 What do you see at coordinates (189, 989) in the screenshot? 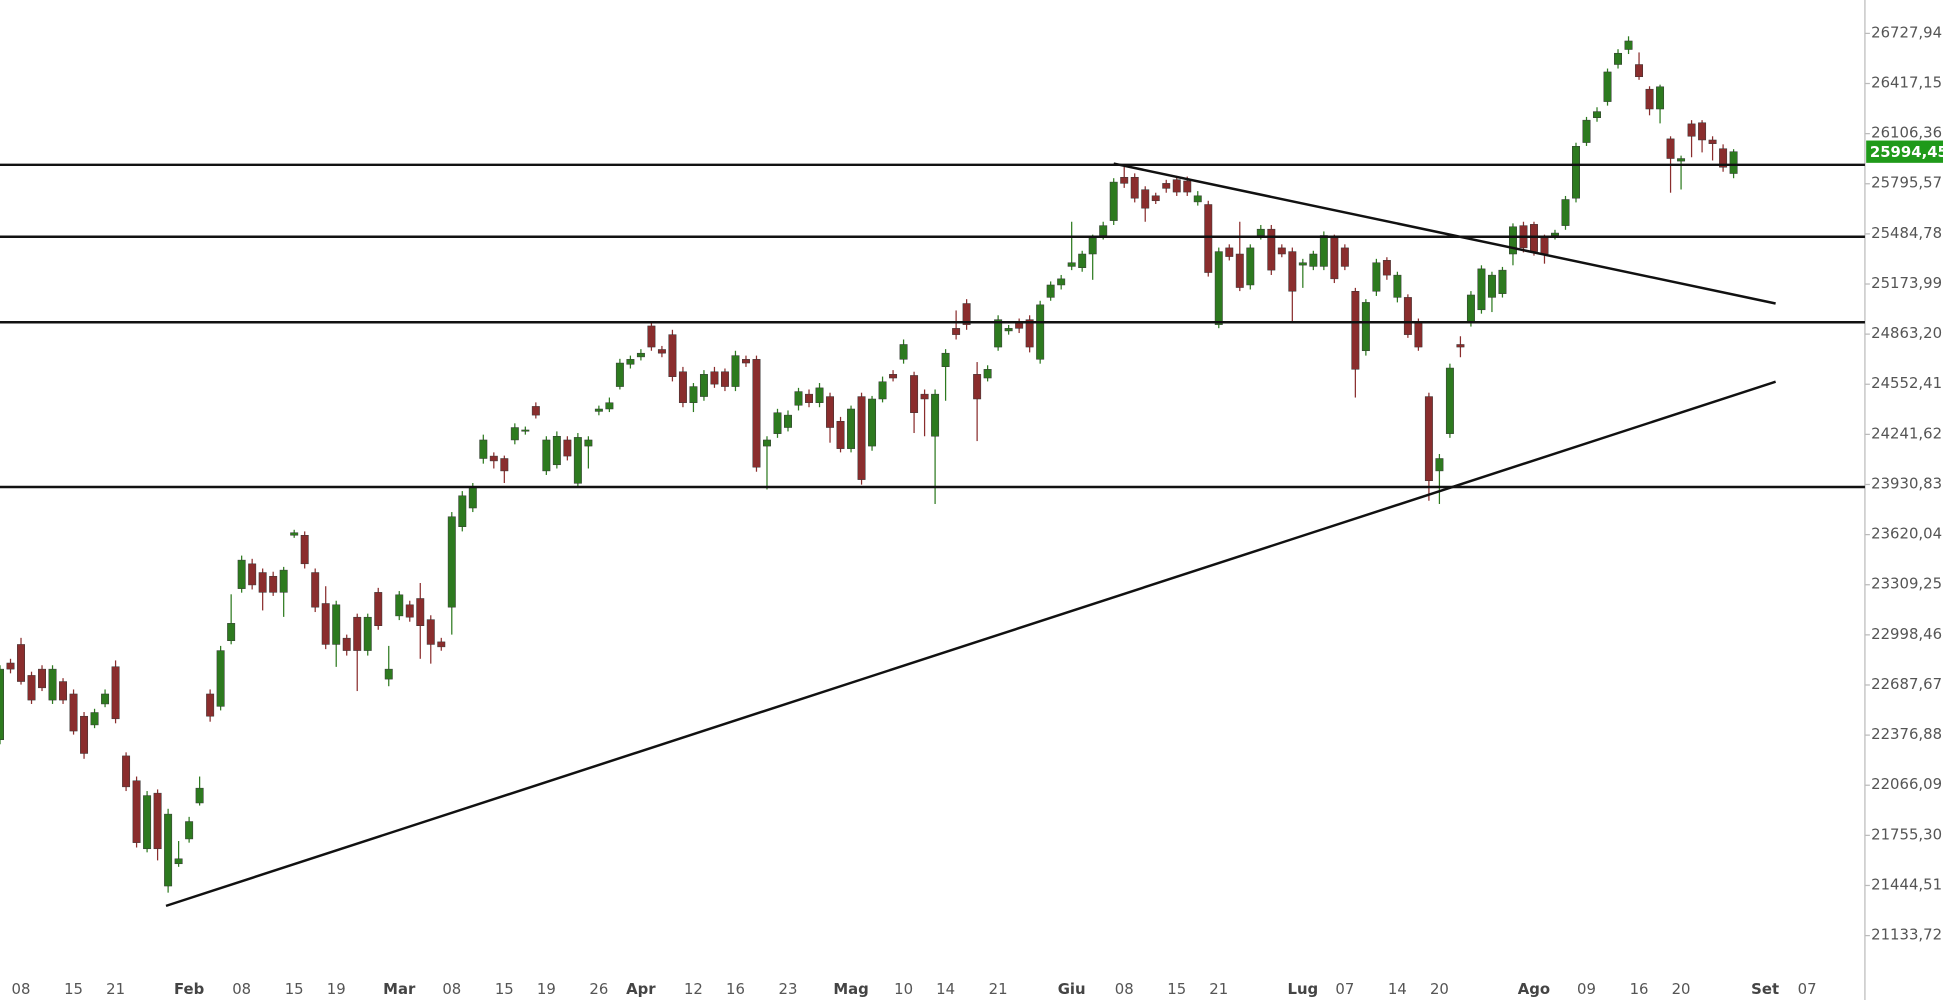
I see `x-tick-label: Feb` at bounding box center [189, 989].